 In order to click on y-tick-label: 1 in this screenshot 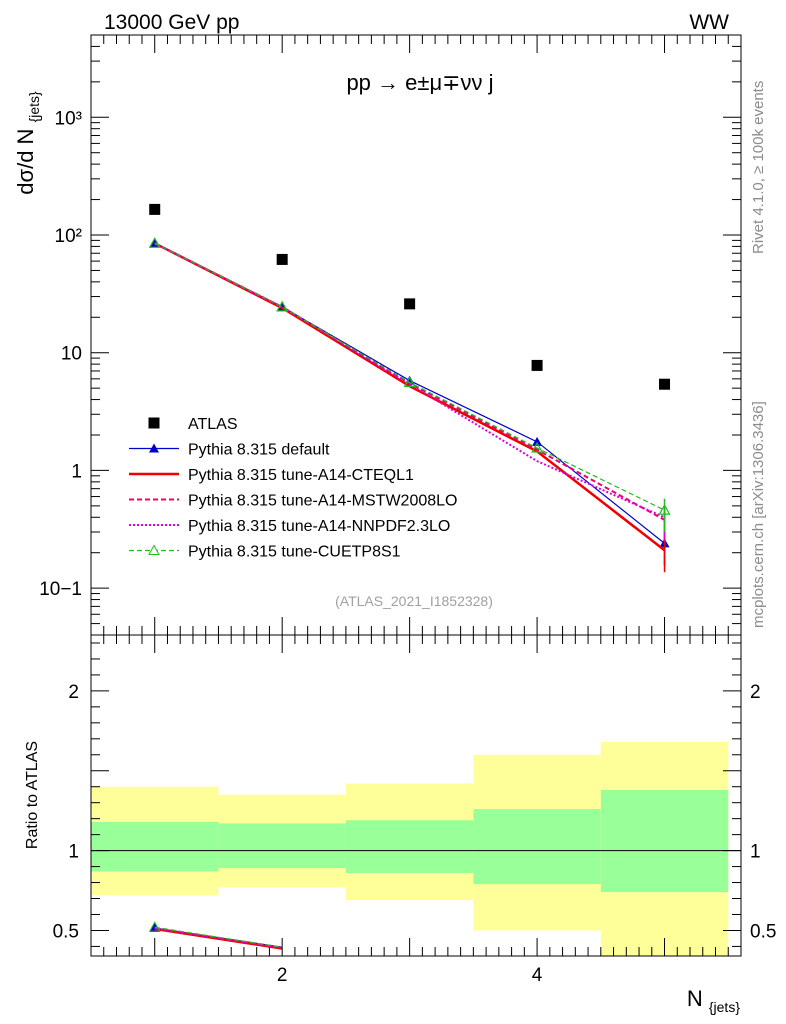, I will do `click(76, 471)`.